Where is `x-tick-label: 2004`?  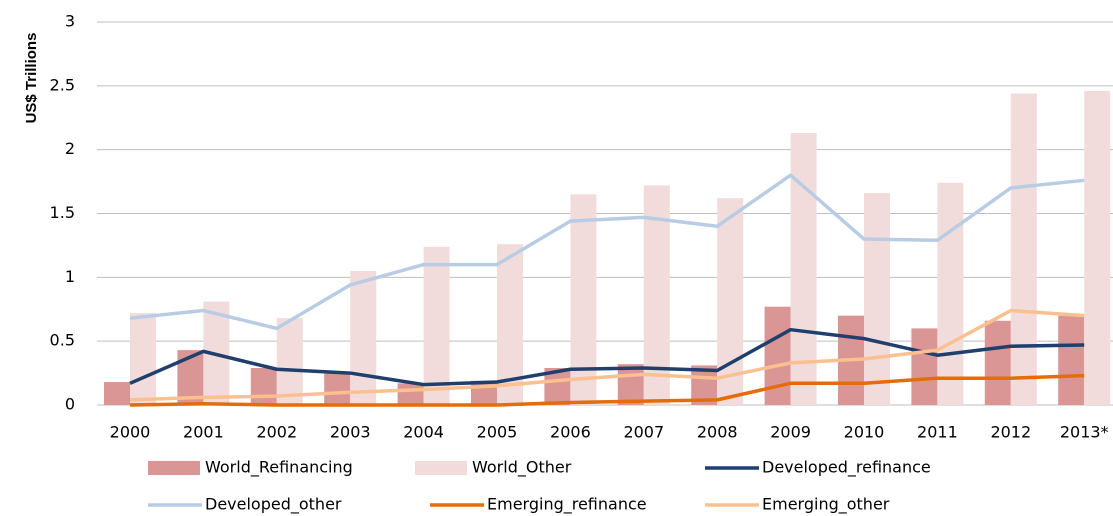
x-tick-label: 2004 is located at coordinates (423, 432).